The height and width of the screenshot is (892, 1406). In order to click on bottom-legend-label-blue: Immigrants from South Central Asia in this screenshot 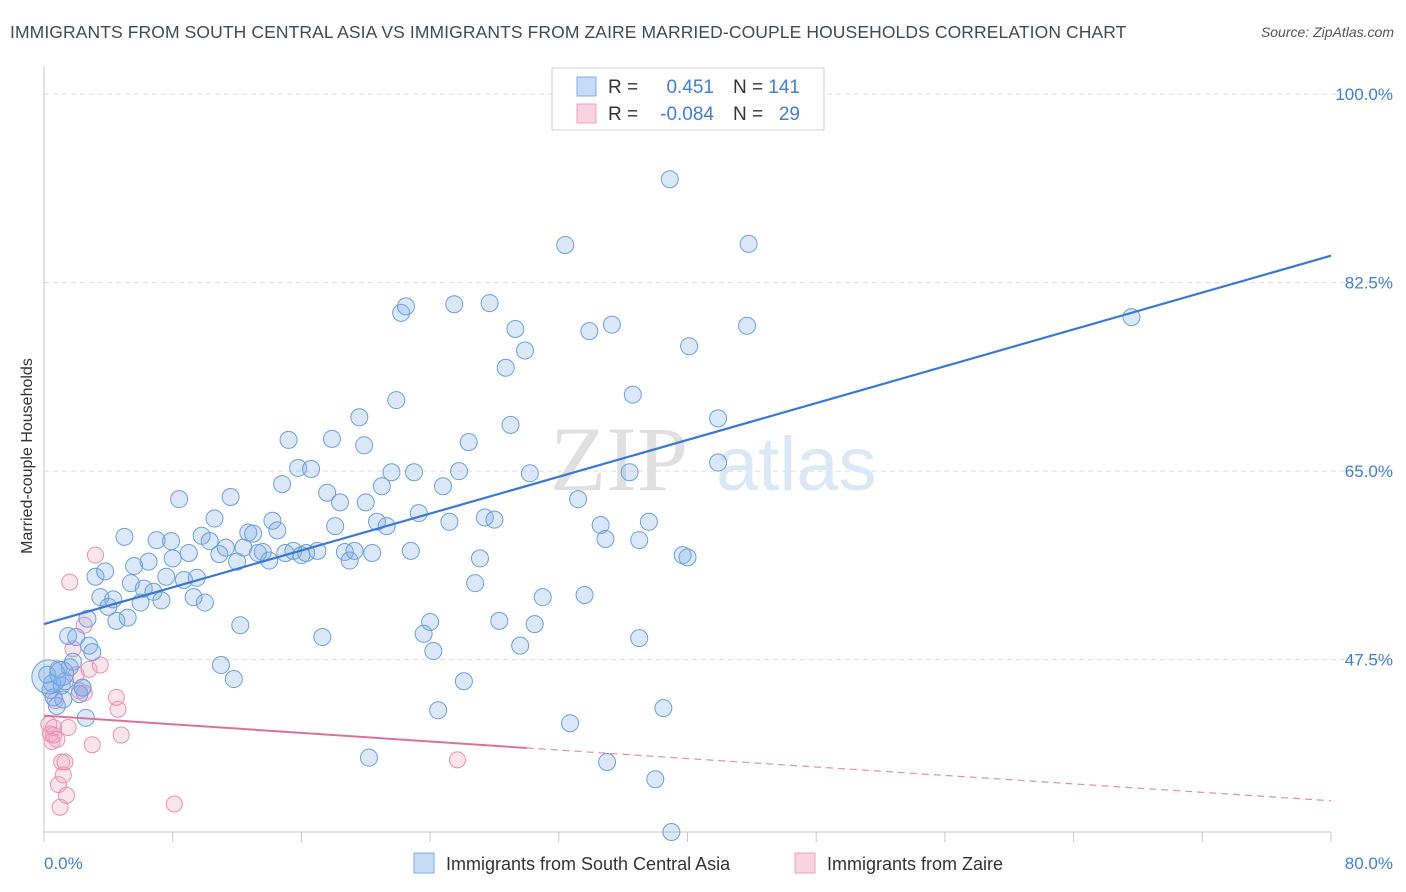, I will do `click(588, 864)`.